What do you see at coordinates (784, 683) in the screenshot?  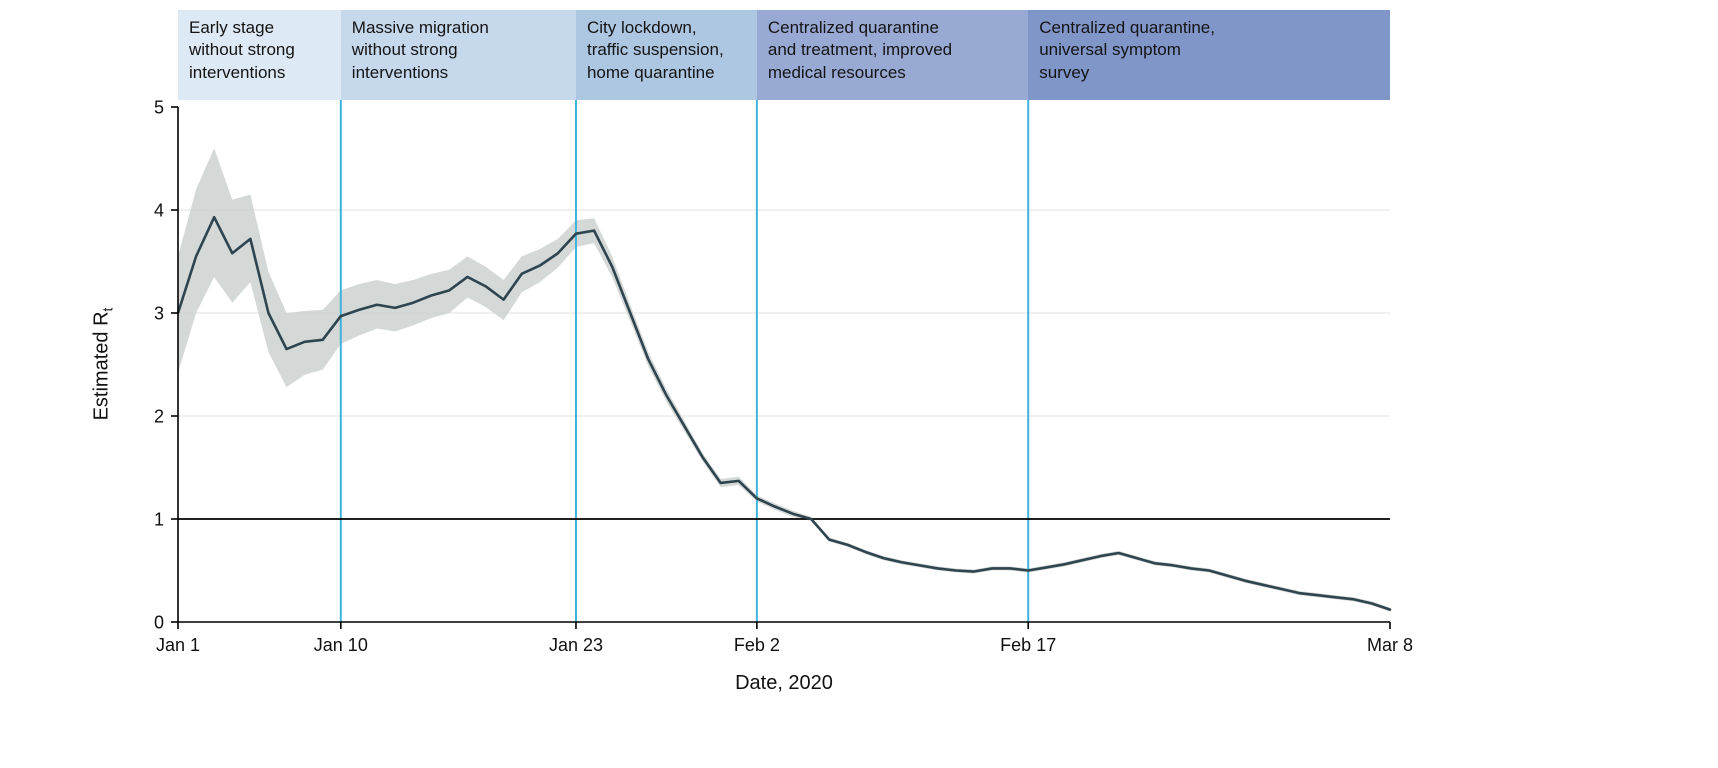 I see `x-axis-title: Date, 2020` at bounding box center [784, 683].